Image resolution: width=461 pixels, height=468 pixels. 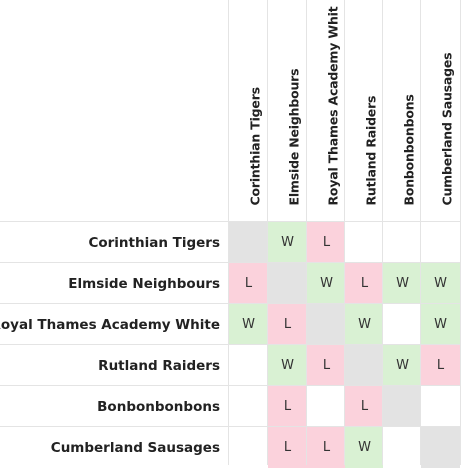 I want to click on column-header: Rutland Raiders, so click(x=364, y=110).